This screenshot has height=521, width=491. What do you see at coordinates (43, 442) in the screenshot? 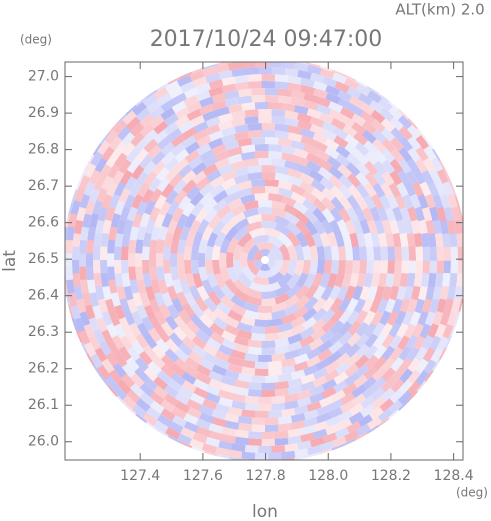
I see `y-tick-label: 26.0` at bounding box center [43, 442].